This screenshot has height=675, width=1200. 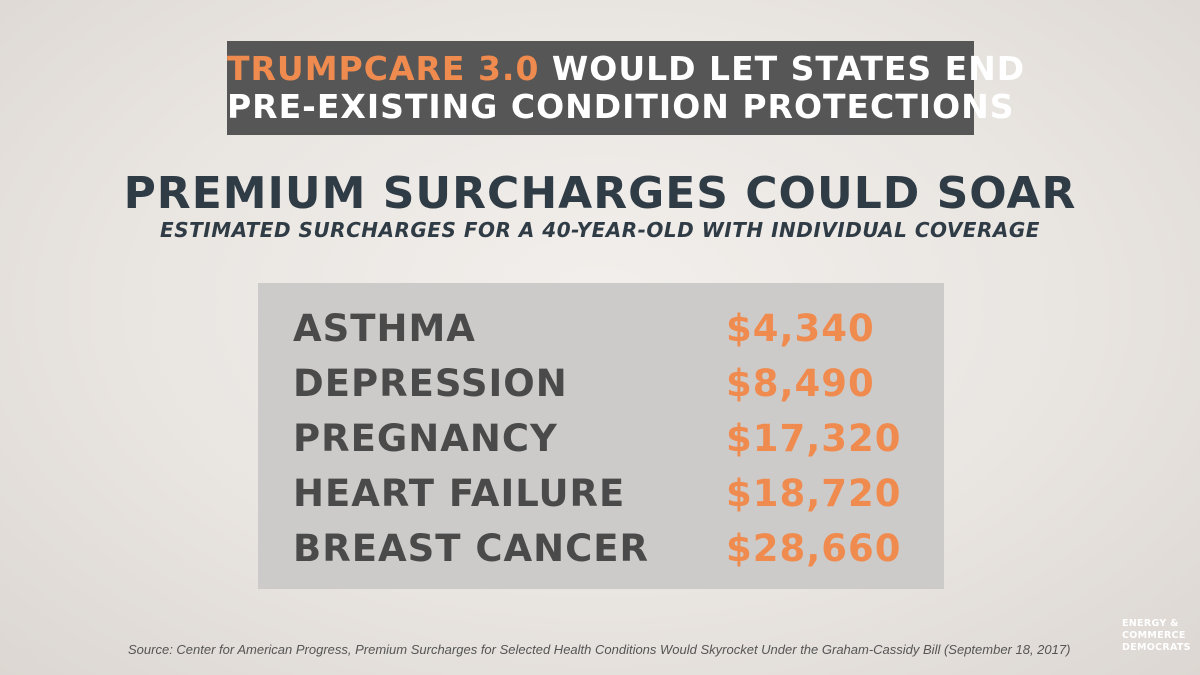 I want to click on headline: PREMIUM SURCHARGES COULD SOAR, so click(x=600, y=193).